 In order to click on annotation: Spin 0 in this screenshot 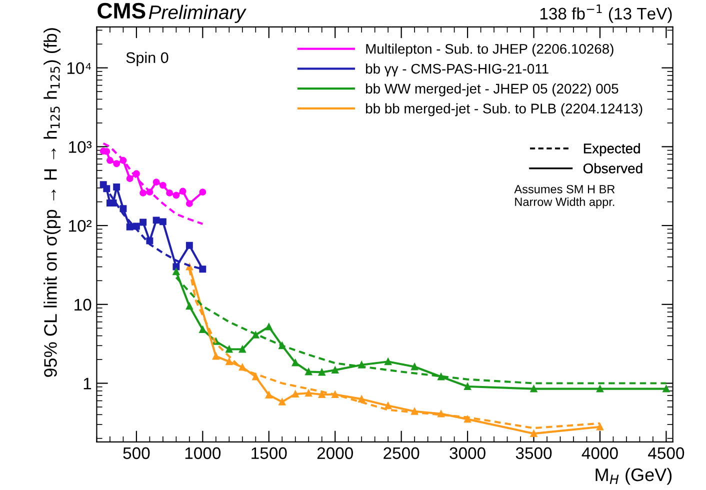, I will do `click(147, 59)`.